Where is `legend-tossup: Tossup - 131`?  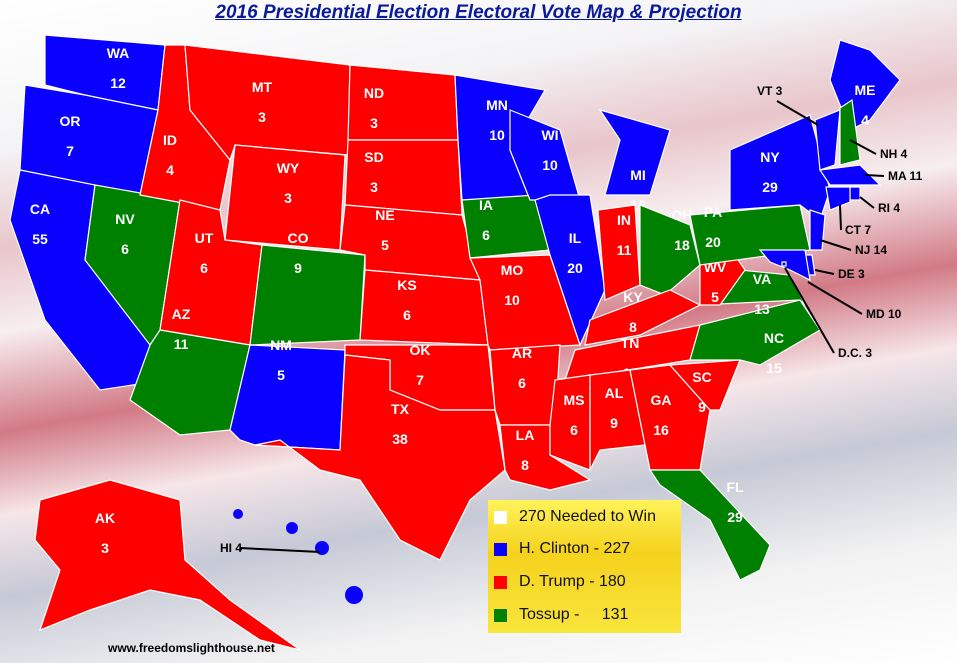
legend-tossup: Tossup - 131 is located at coordinates (561, 615).